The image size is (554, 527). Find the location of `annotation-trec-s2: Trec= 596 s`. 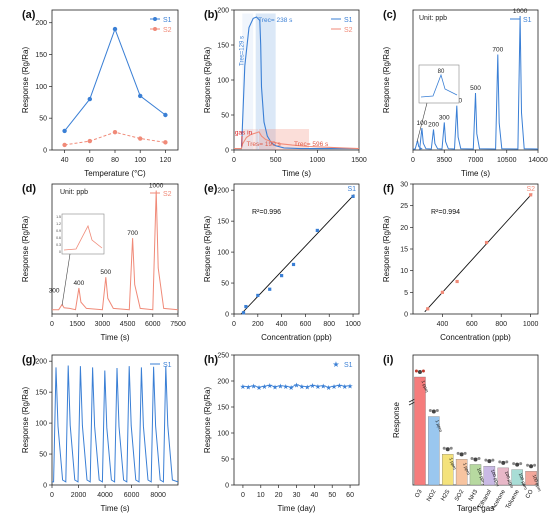

annotation-trec-s2: Trec= 596 s is located at coordinates (311, 144).